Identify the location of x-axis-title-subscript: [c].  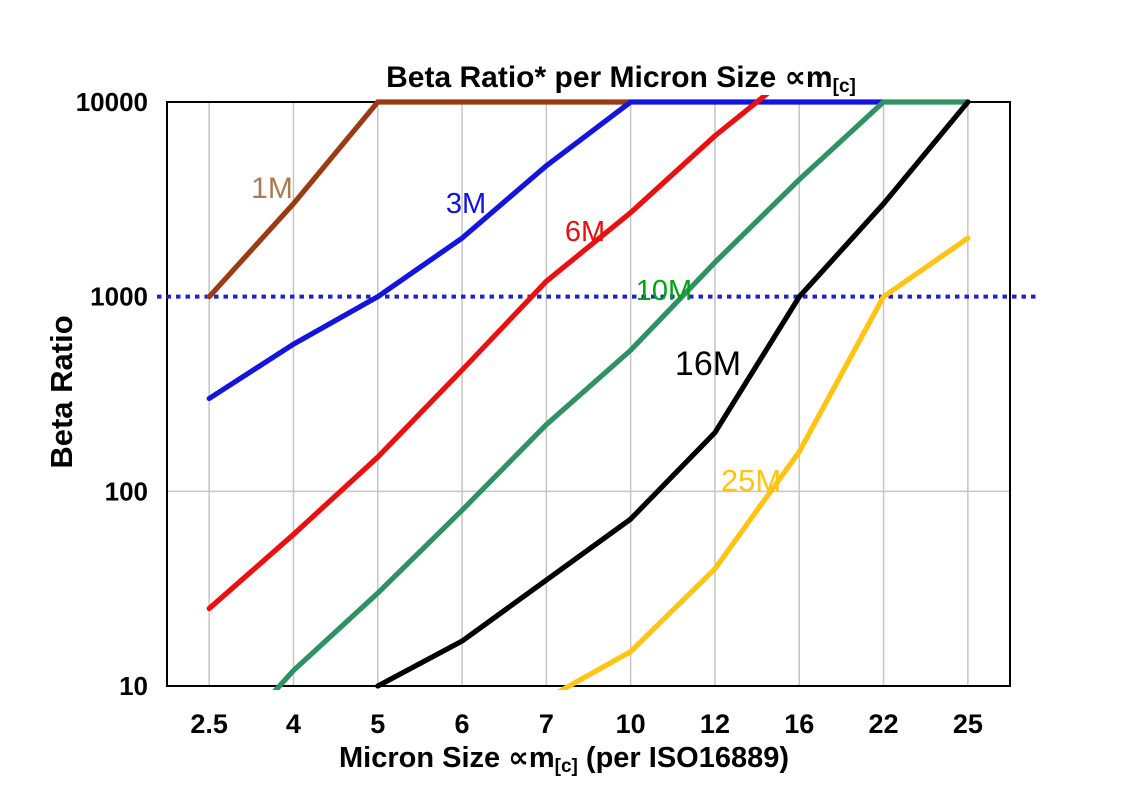
(566, 766).